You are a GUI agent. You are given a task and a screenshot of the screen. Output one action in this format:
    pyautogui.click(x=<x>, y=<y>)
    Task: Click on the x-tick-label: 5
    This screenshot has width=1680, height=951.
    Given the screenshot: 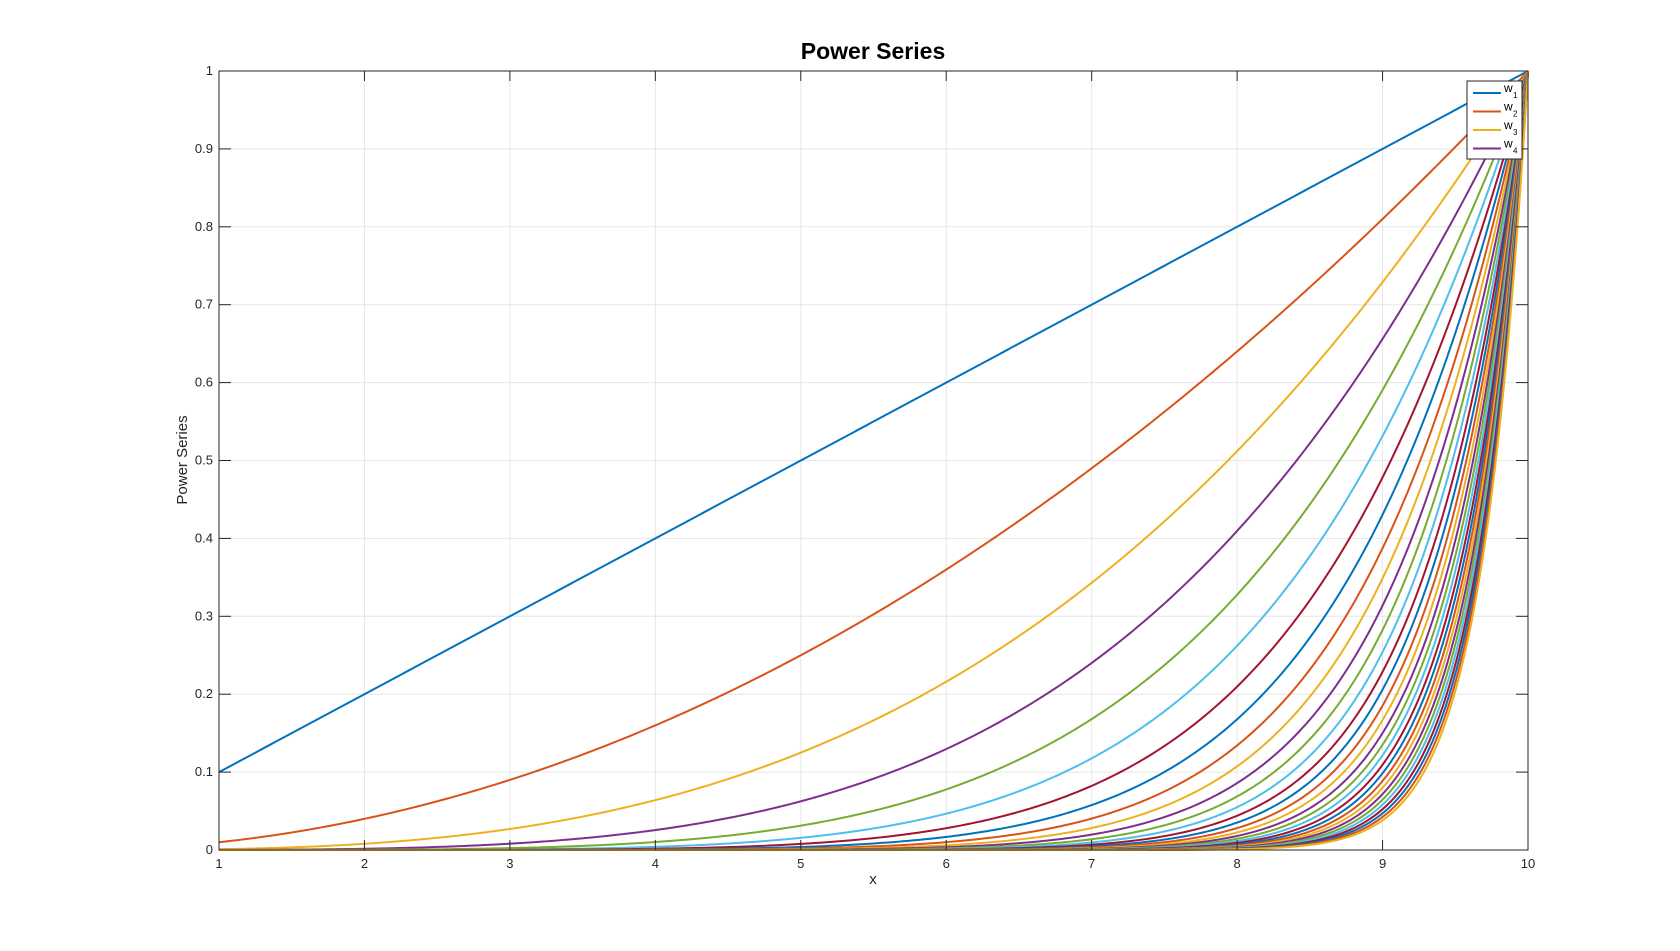 What is the action you would take?
    pyautogui.click(x=800, y=863)
    